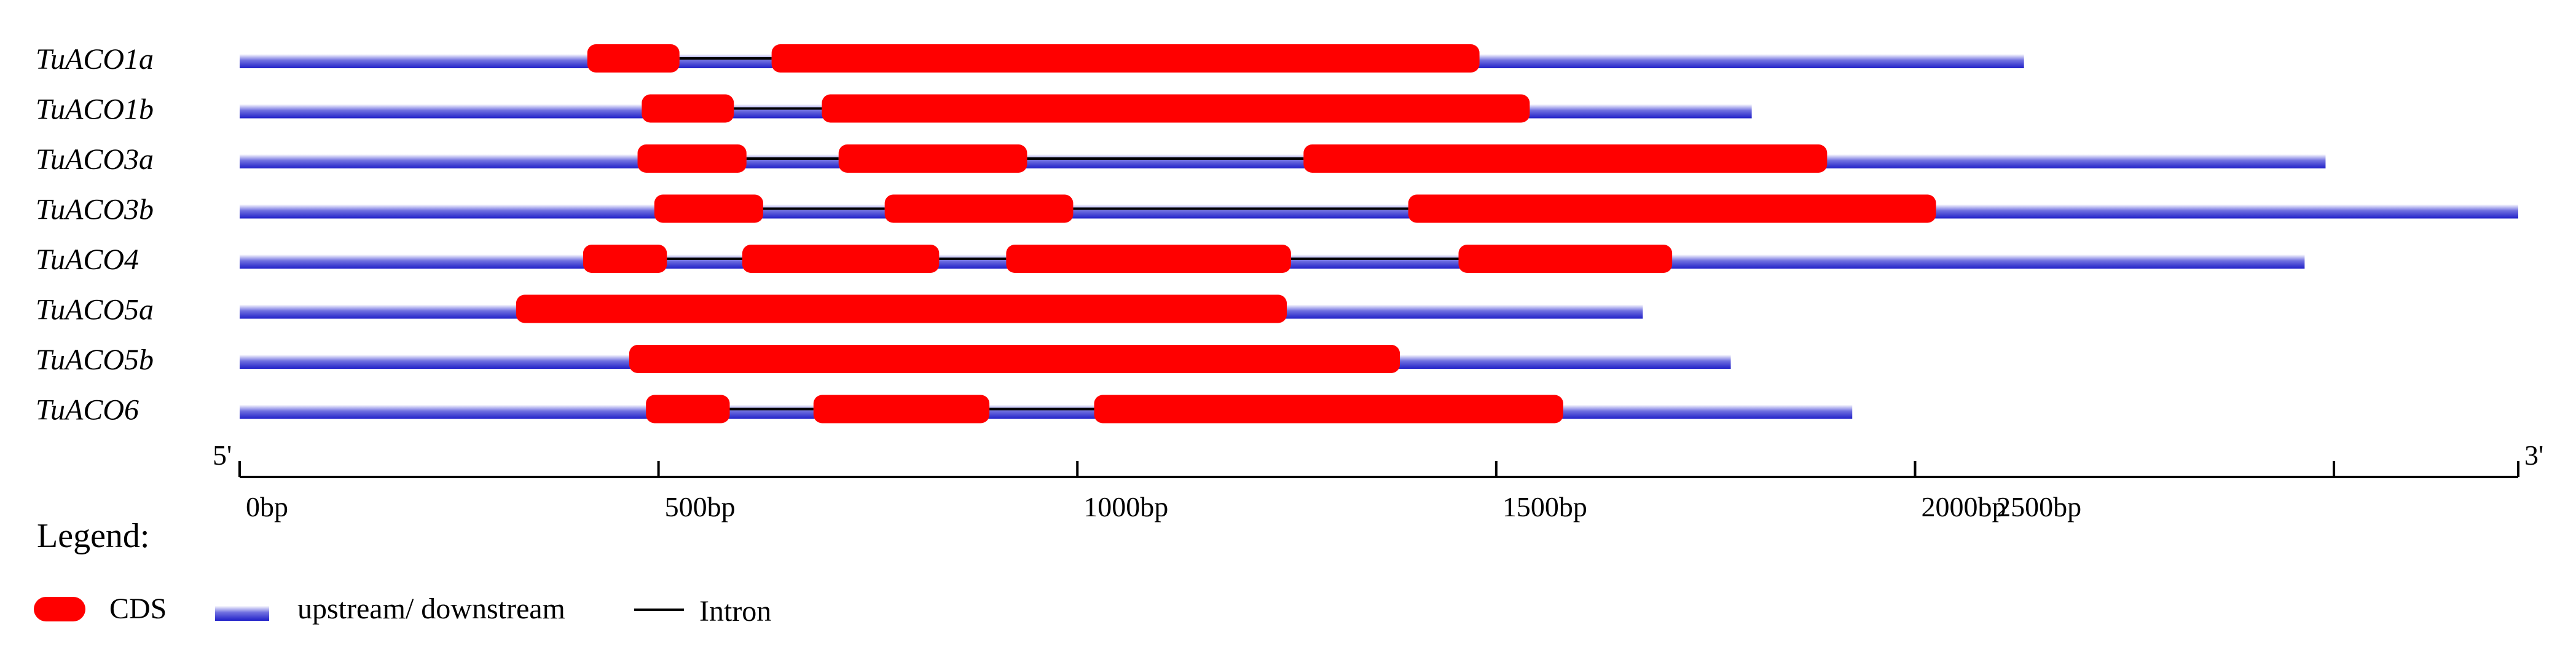 The width and height of the screenshot is (2576, 654). What do you see at coordinates (1963, 506) in the screenshot?
I see `tick-label: 2000bp` at bounding box center [1963, 506].